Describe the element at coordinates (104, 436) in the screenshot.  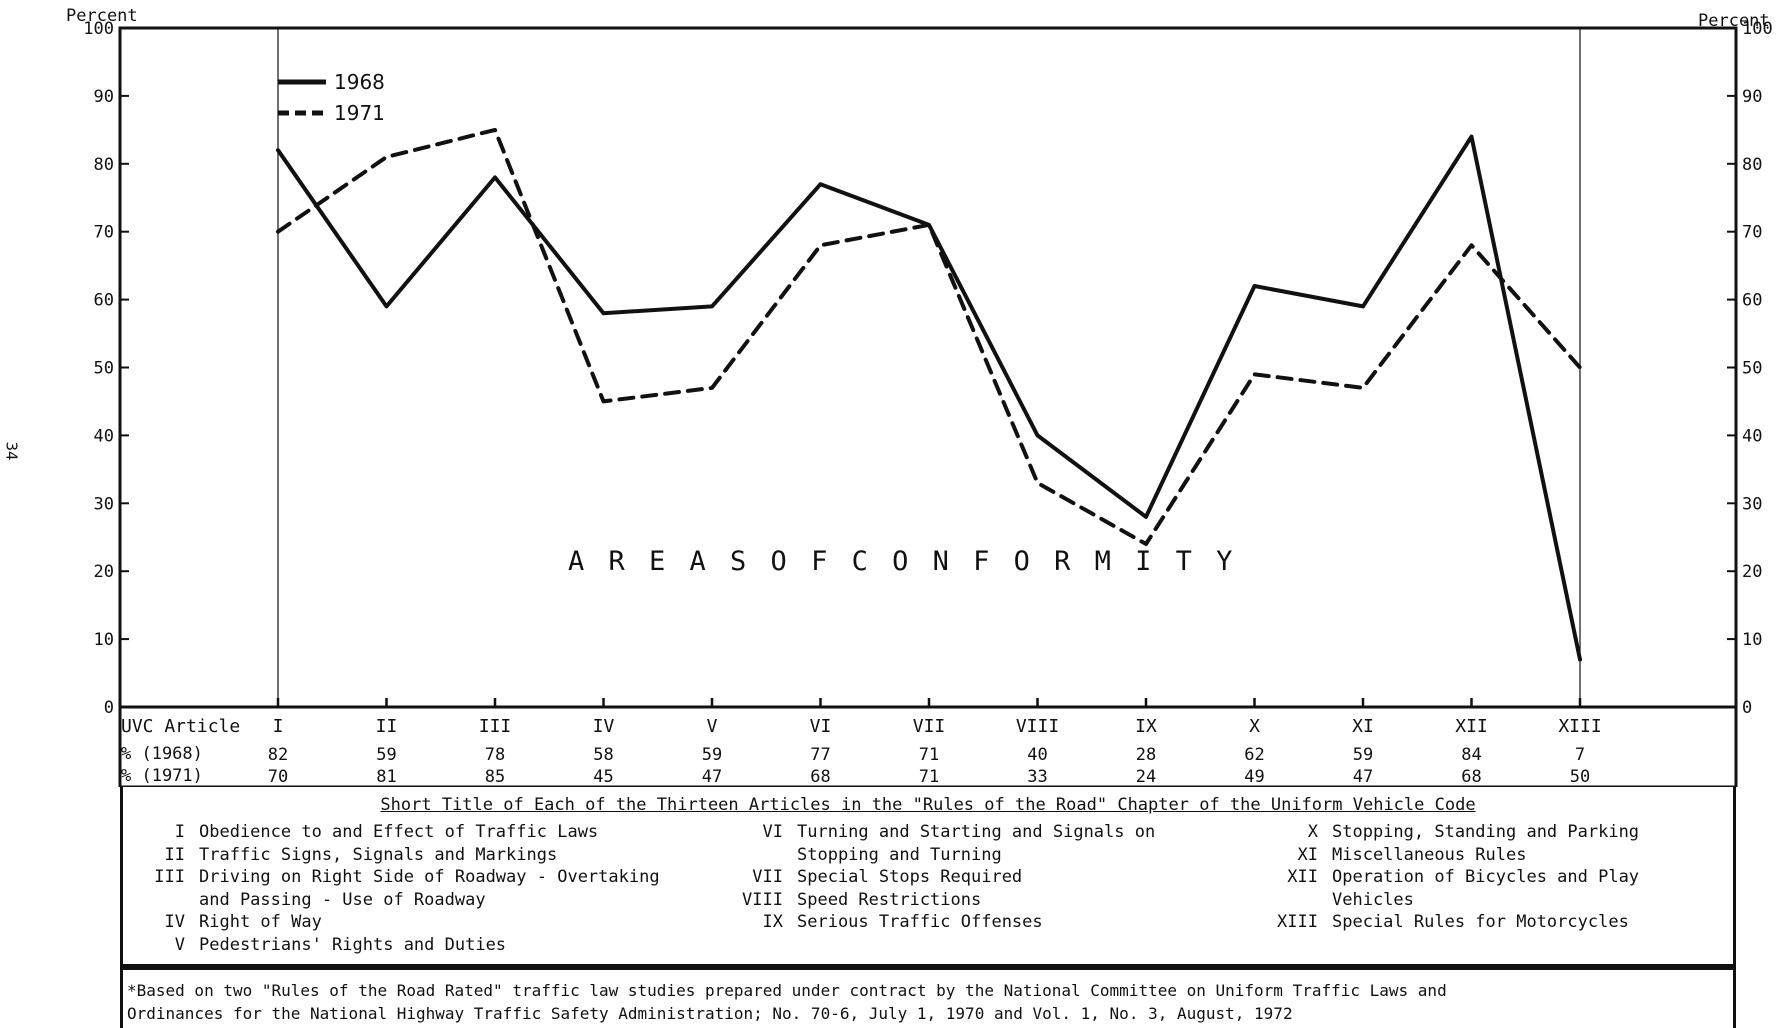
I see `y-tick-label-left: 40` at that location.